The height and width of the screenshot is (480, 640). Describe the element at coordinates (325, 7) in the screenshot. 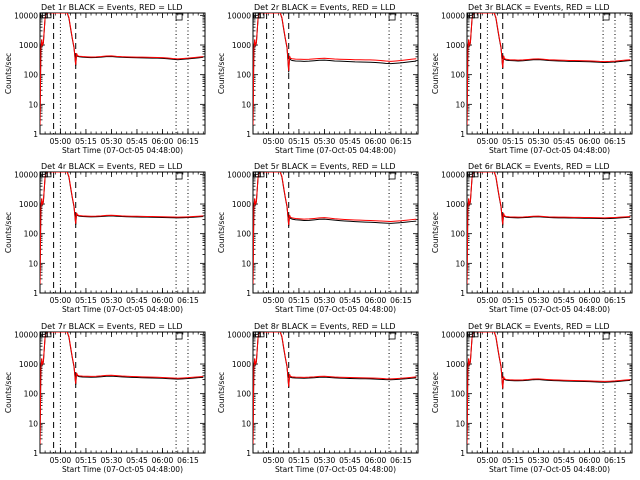

I see `panel-title: Det 2r BLACK = Events, RED = LLD` at that location.